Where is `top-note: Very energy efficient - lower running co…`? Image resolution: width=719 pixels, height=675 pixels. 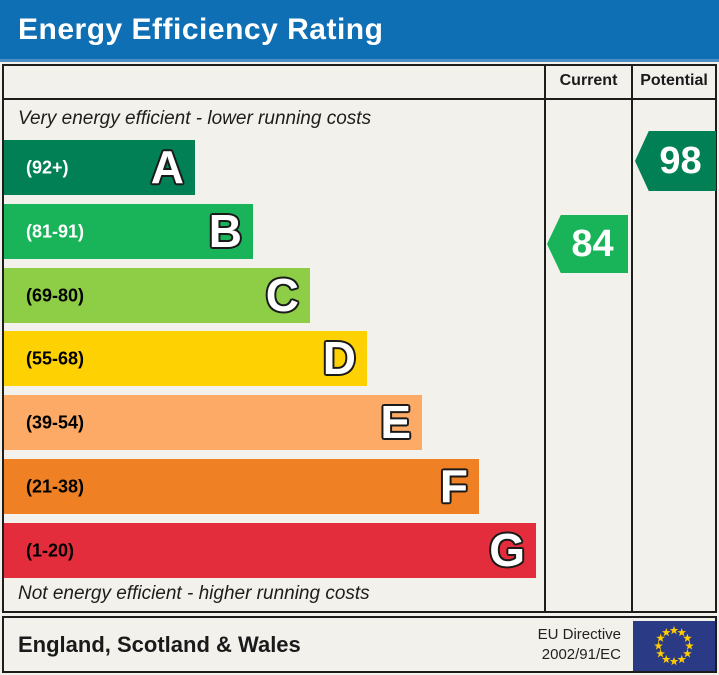
top-note: Very energy efficient - lower running co… is located at coordinates (195, 118).